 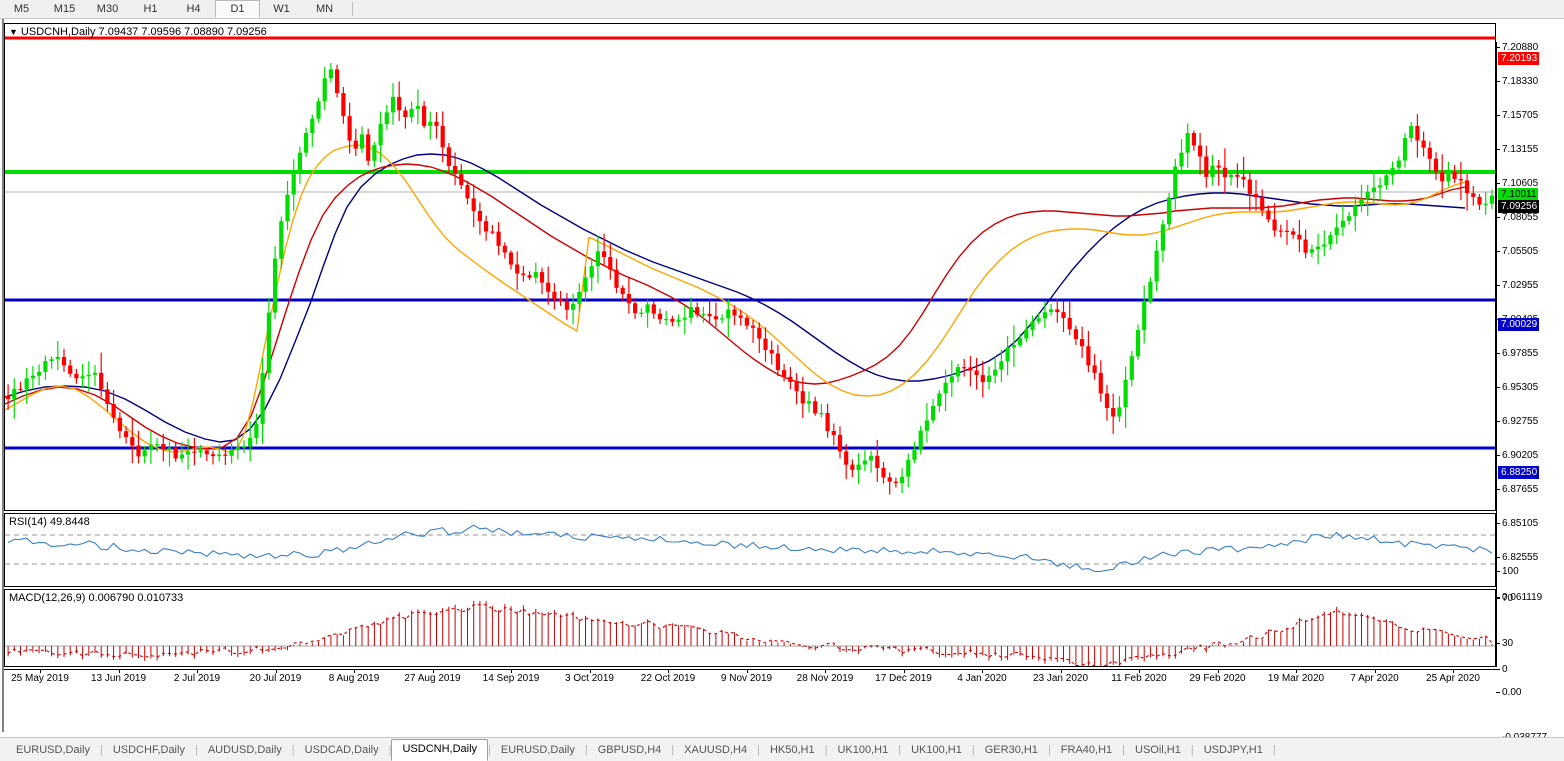 What do you see at coordinates (982, 678) in the screenshot?
I see `date-label: 4 Jan 2020` at bounding box center [982, 678].